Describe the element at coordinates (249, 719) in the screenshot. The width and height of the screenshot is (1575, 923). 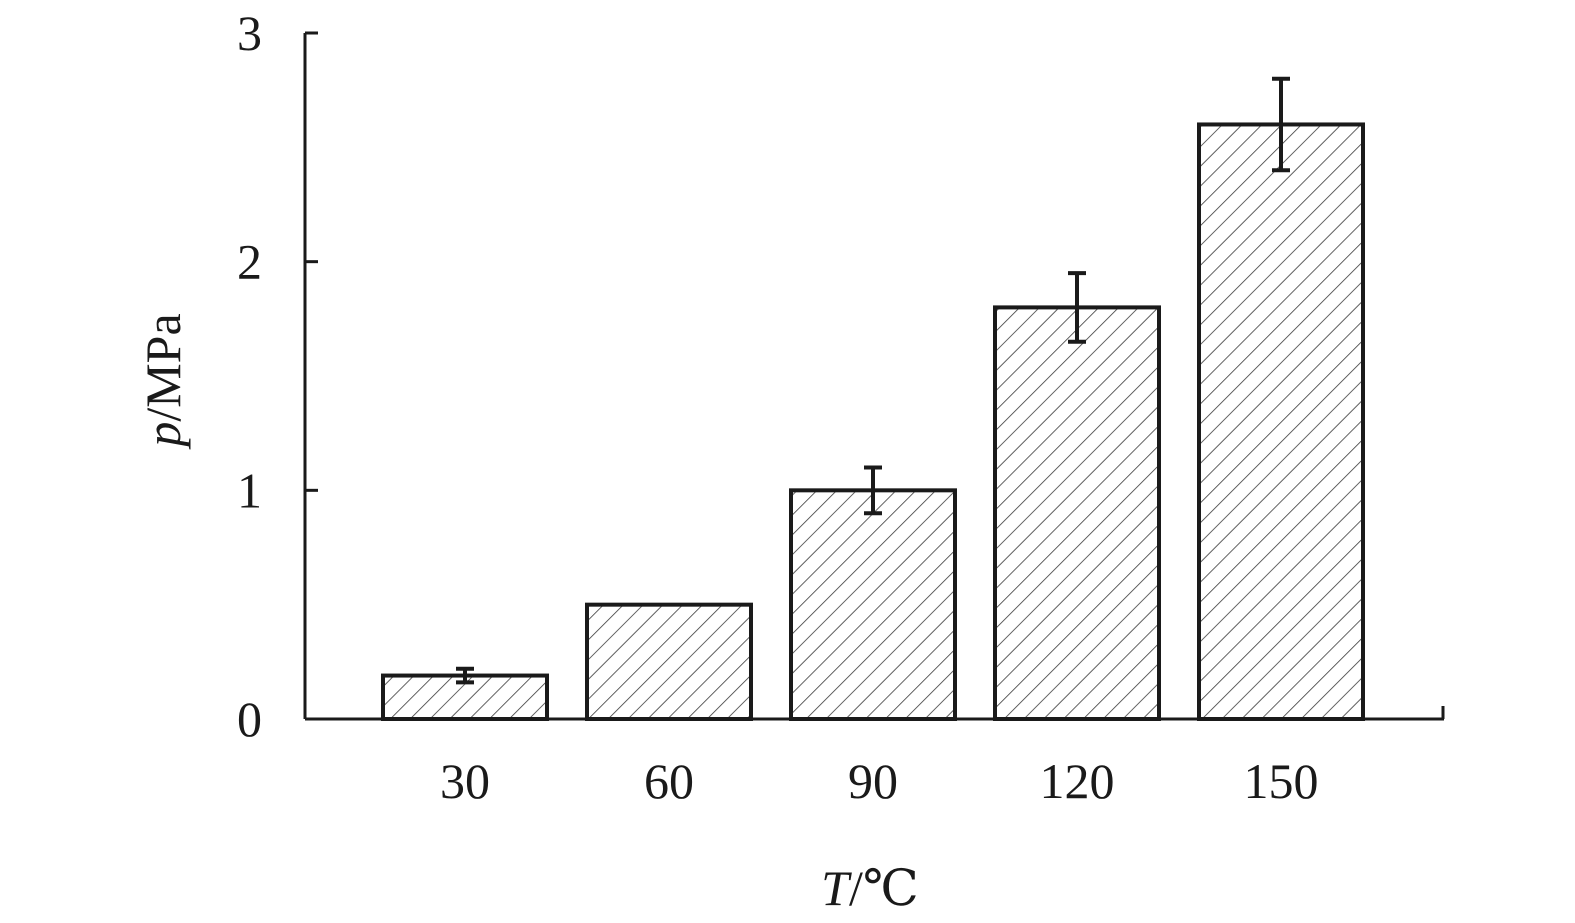
I see `y-tick-label-0: 0` at that location.